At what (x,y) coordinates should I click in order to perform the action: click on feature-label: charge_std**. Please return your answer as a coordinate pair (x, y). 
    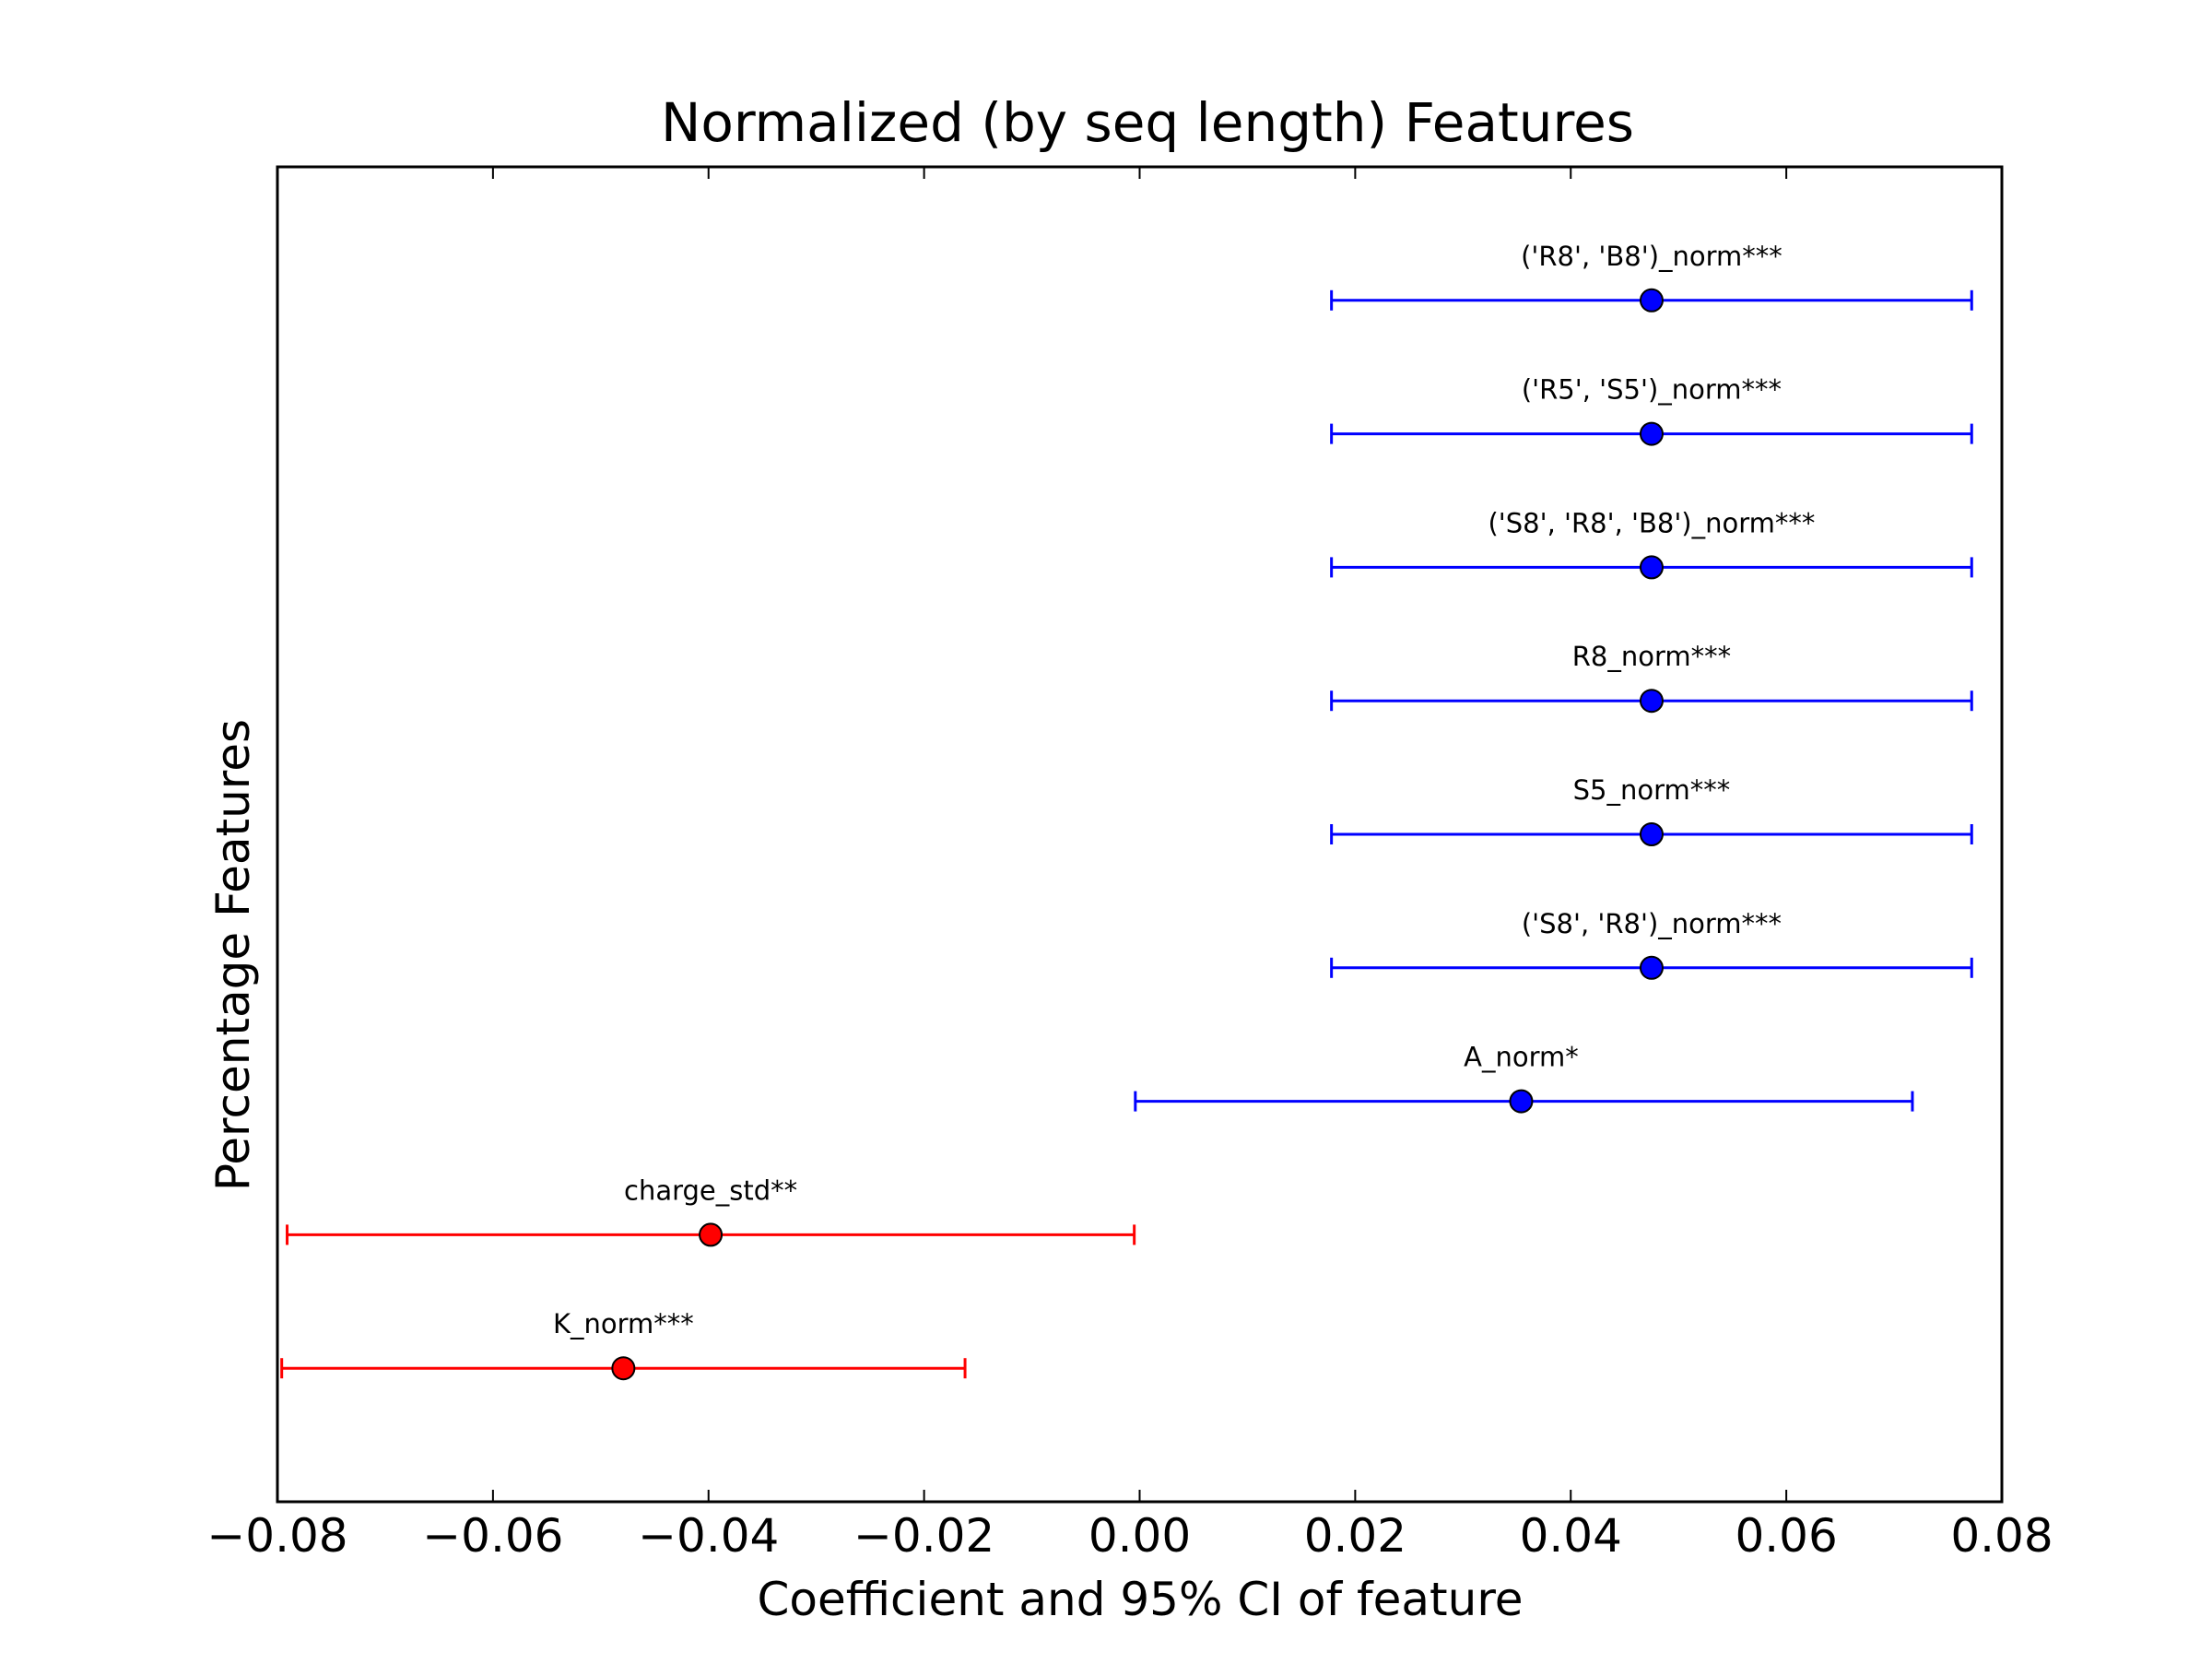
    Looking at the image, I should click on (710, 1190).